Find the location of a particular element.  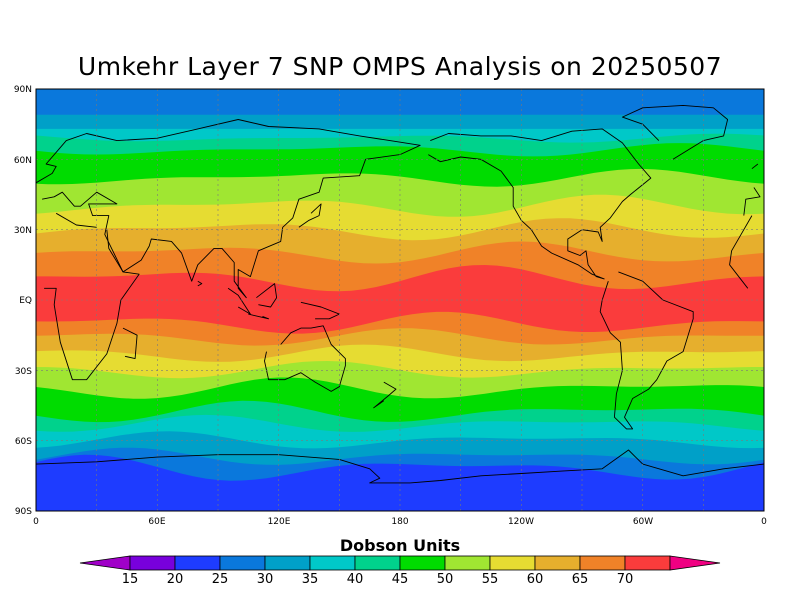

lon-label-60e: 60E is located at coordinates (156, 522).